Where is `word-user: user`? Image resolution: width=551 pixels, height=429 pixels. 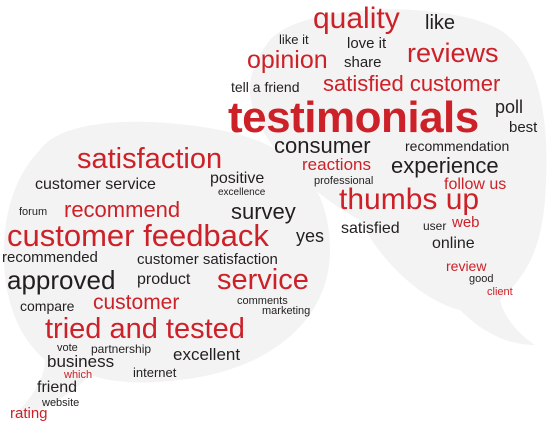
word-user: user is located at coordinates (435, 226).